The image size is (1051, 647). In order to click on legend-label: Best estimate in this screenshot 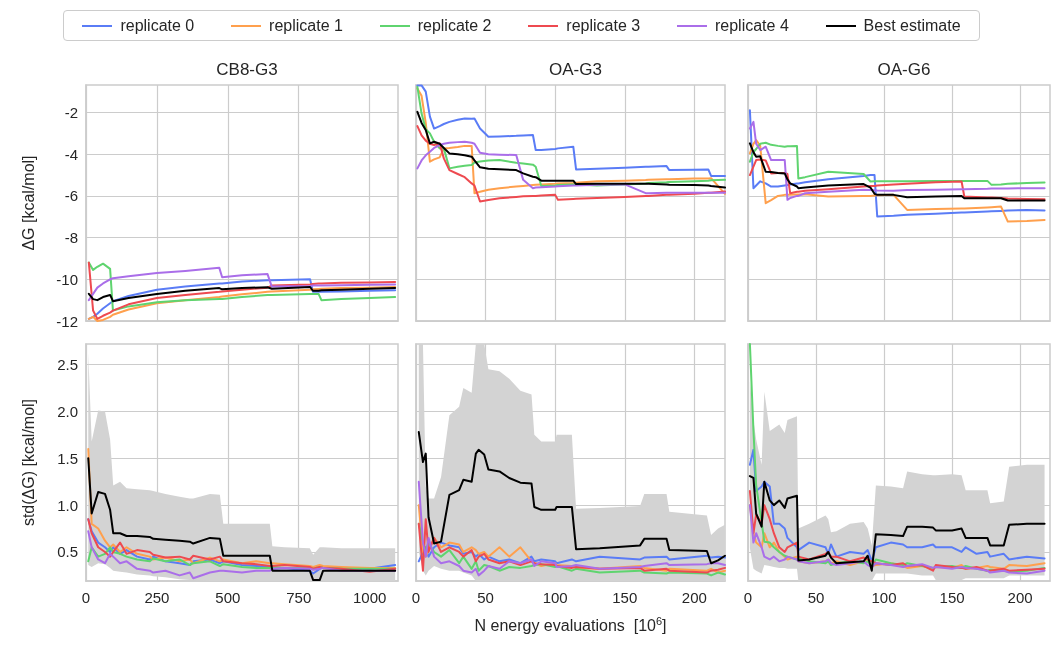, I will do `click(912, 25)`.